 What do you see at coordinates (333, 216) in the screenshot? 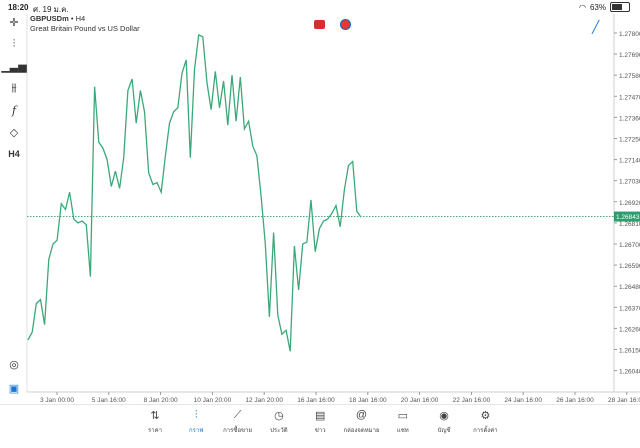
I see `current-price-group: 1.26843` at bounding box center [333, 216].